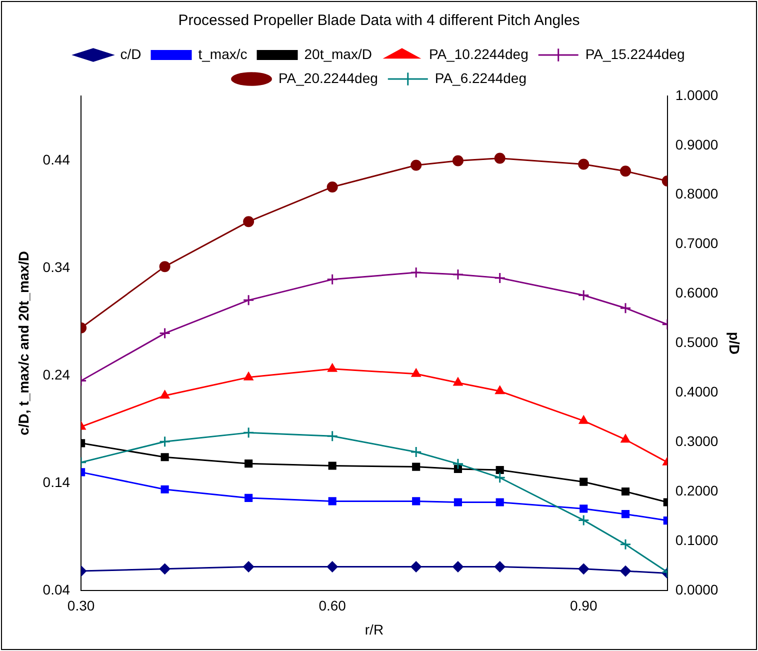  What do you see at coordinates (696, 94) in the screenshot?
I see `y2-tick-label: 1.0000` at bounding box center [696, 94].